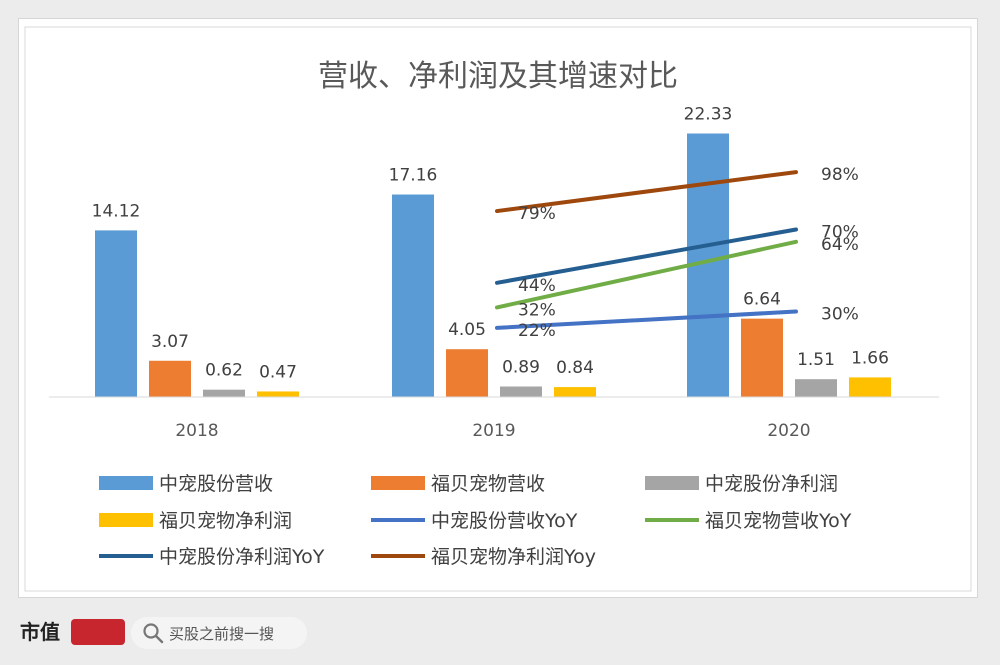 This screenshot has height=665, width=1000. What do you see at coordinates (504, 521) in the screenshot?
I see `legend-label: 中宠股份营收YoY` at bounding box center [504, 521].